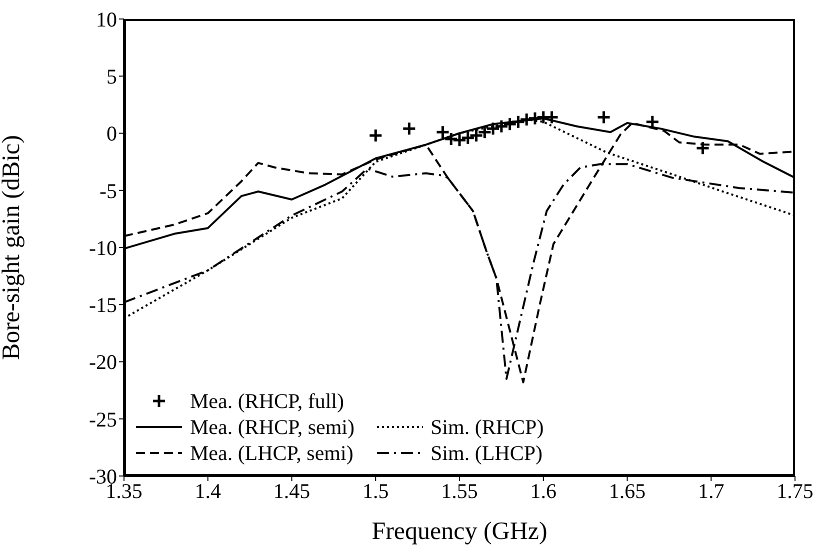 Image resolution: width=819 pixels, height=551 pixels. What do you see at coordinates (108, 190) in the screenshot?
I see `y-tick-label: -5` at bounding box center [108, 190].